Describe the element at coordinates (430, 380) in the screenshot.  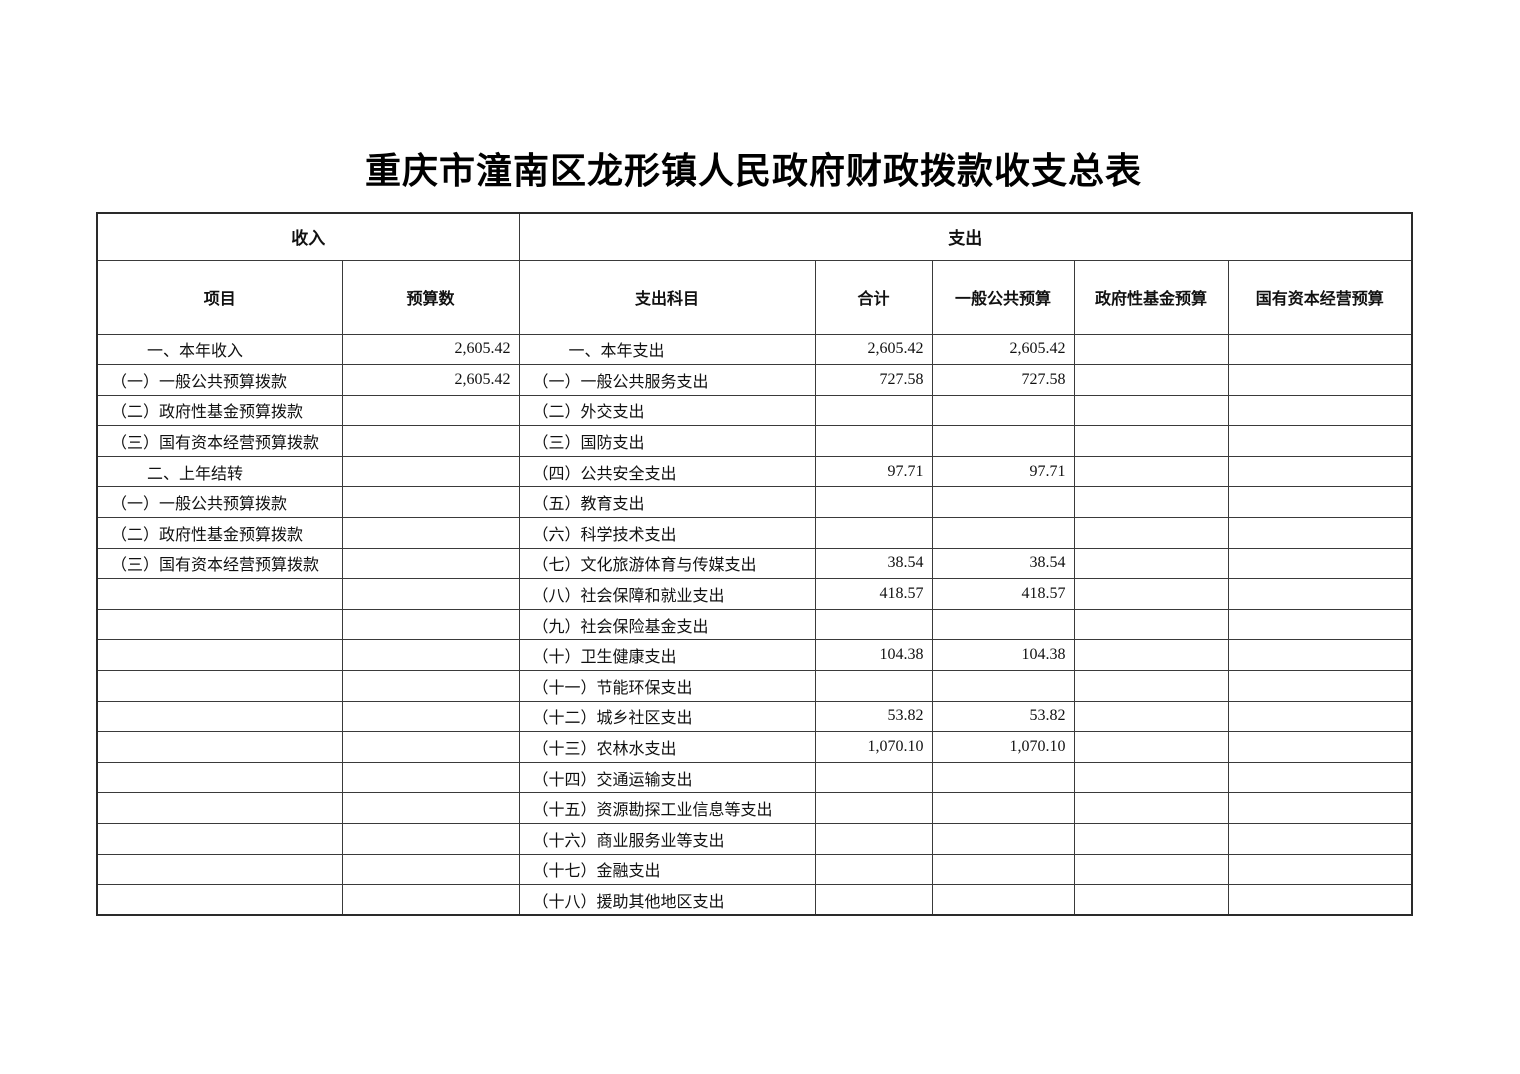
I see `income-budget-cell: 2,605.42` at that location.